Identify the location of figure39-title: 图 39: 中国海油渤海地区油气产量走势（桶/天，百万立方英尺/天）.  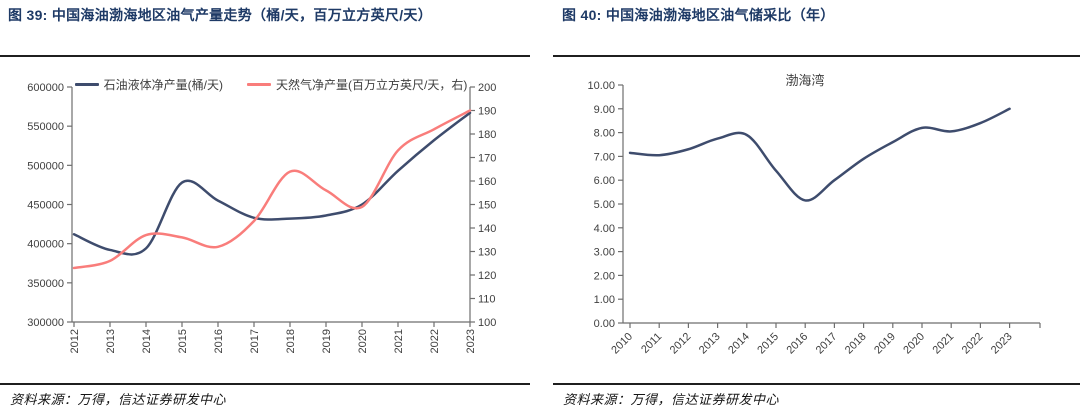
(220, 15).